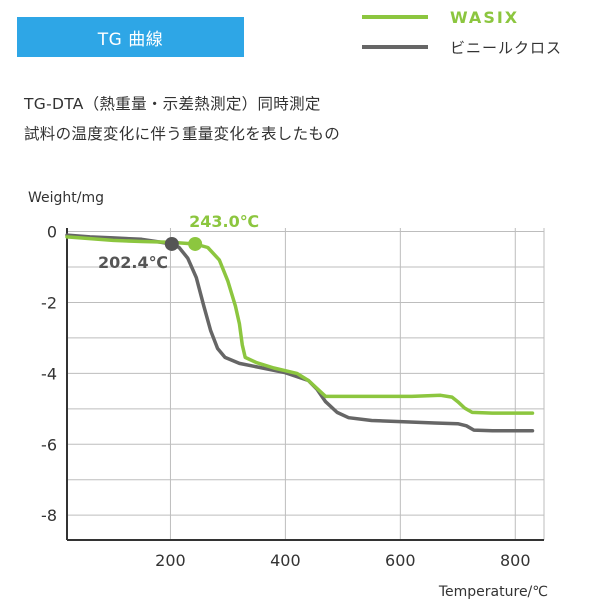 The width and height of the screenshot is (602, 610). I want to click on y-tick-label: -6, so click(49, 444).